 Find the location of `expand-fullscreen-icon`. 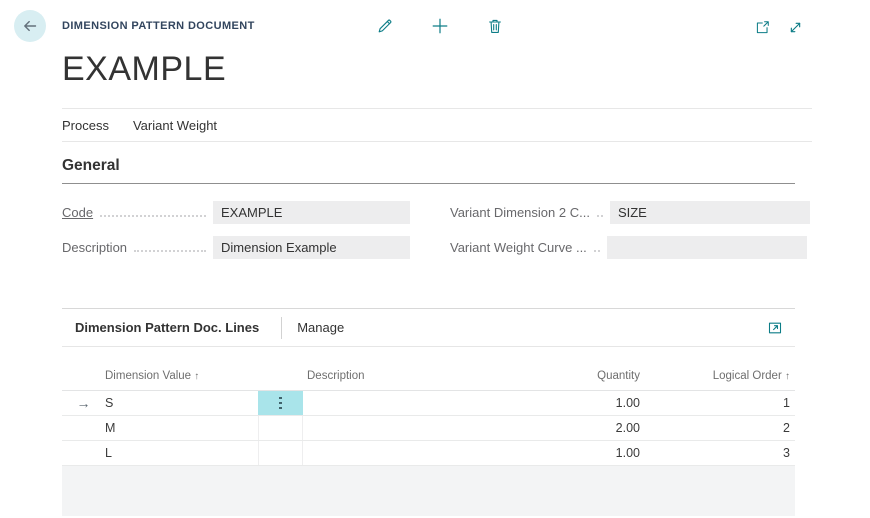

expand-fullscreen-icon is located at coordinates (795, 27).